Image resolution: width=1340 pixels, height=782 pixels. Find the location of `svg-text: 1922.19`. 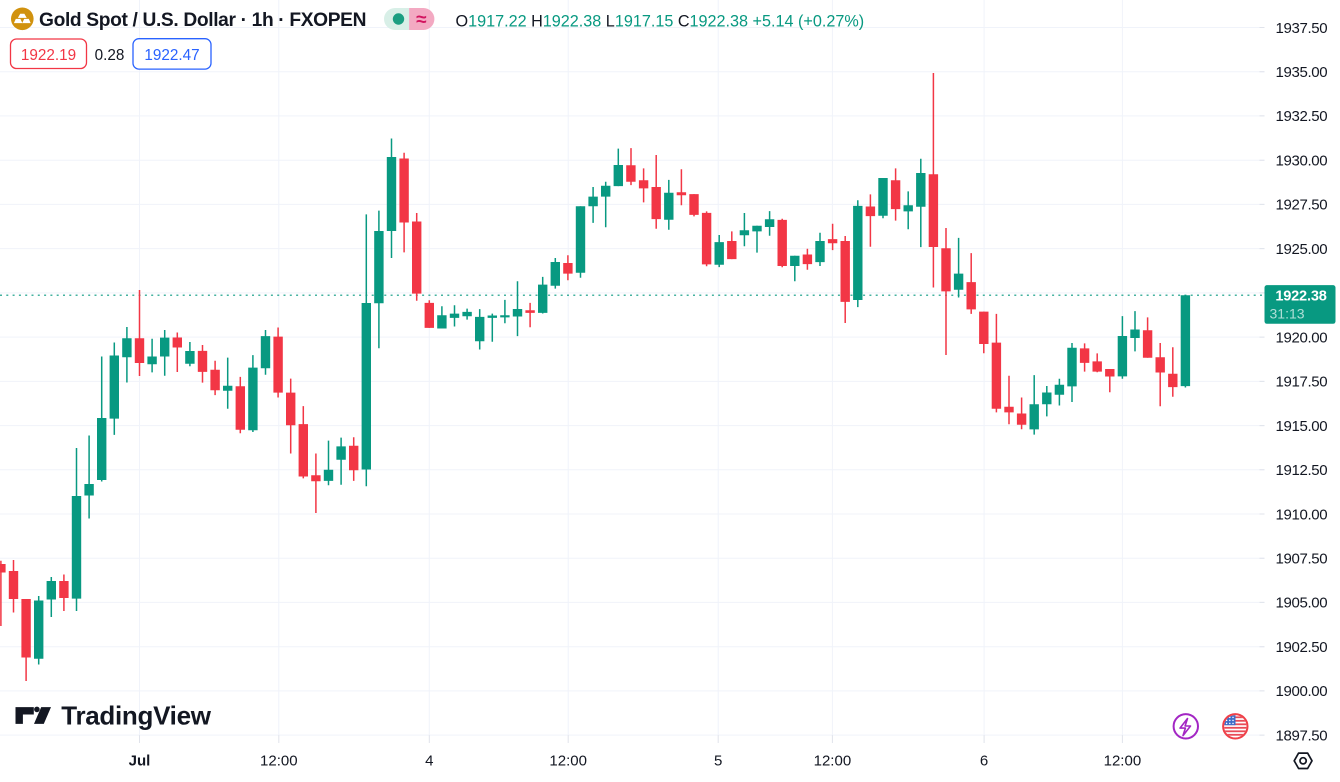

svg-text: 1922.19 is located at coordinates (48, 55).